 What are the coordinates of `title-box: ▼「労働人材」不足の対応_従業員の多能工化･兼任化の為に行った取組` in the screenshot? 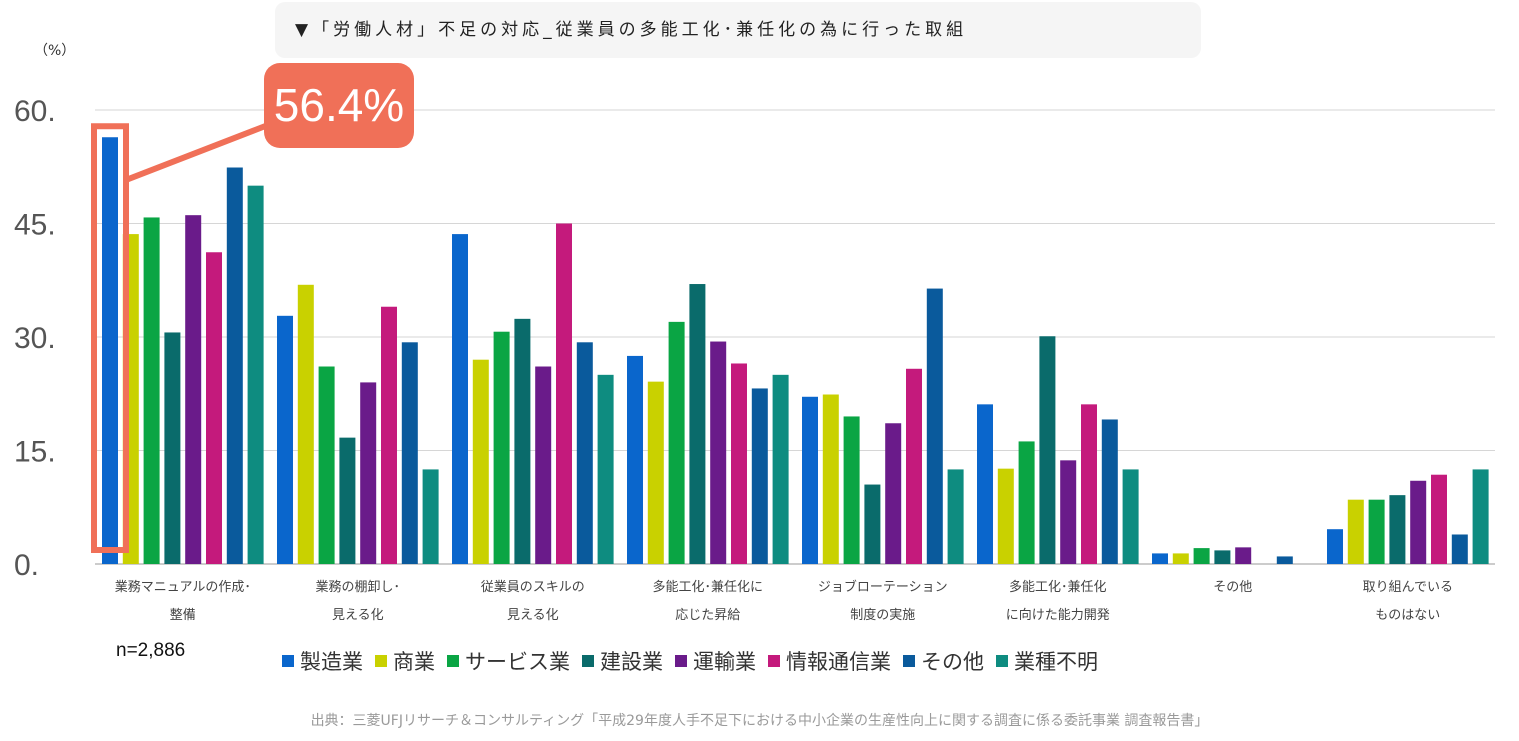 It's located at (738, 30).